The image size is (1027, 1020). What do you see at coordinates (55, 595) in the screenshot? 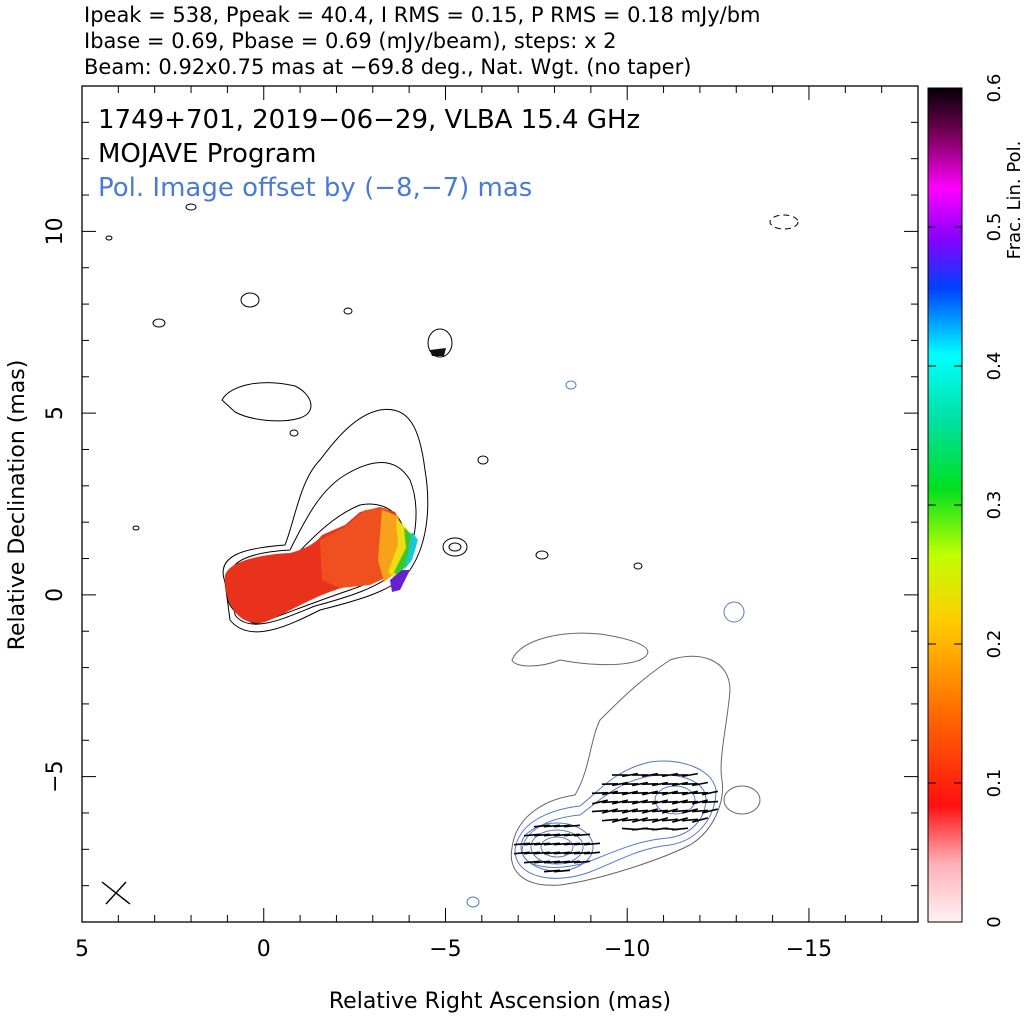
I see `y-tick-label: 0` at bounding box center [55, 595].